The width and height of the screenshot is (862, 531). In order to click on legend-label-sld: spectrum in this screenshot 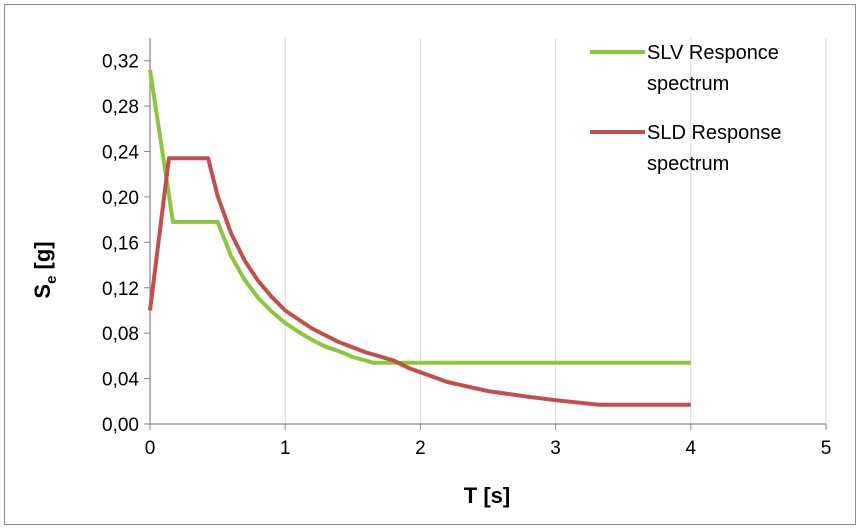, I will do `click(688, 164)`.